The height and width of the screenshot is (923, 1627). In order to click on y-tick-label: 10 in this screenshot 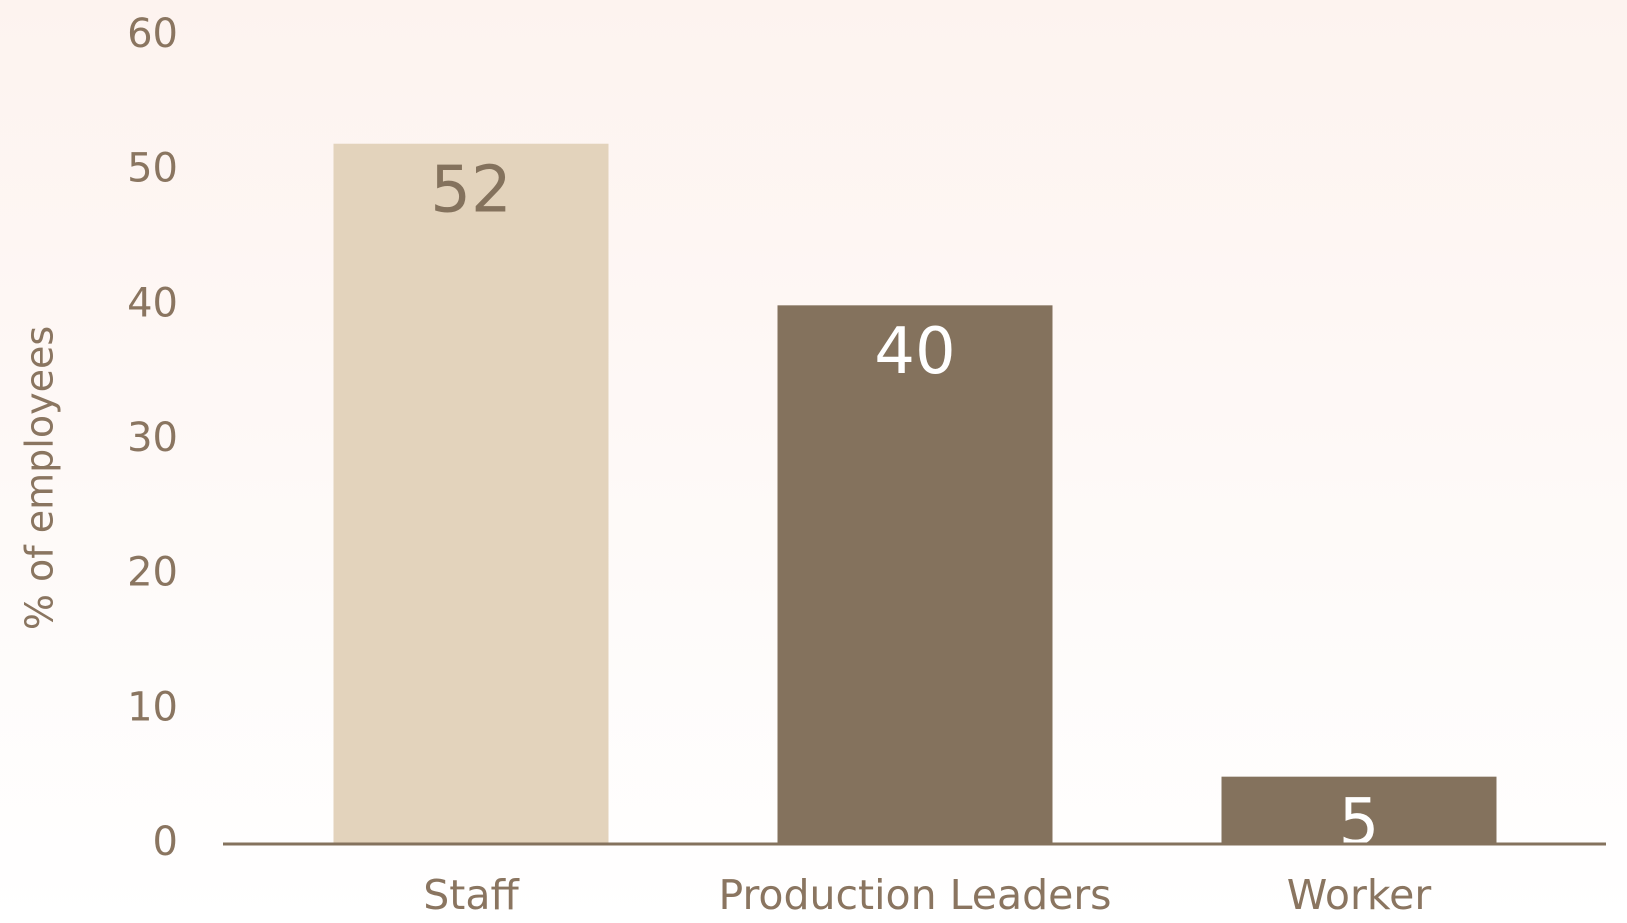, I will do `click(152, 707)`.